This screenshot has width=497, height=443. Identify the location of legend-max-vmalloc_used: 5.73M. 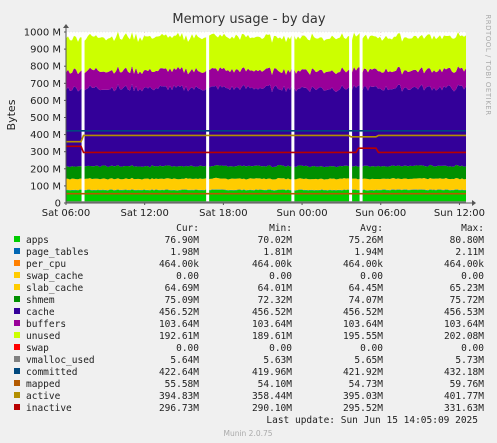
(469, 360).